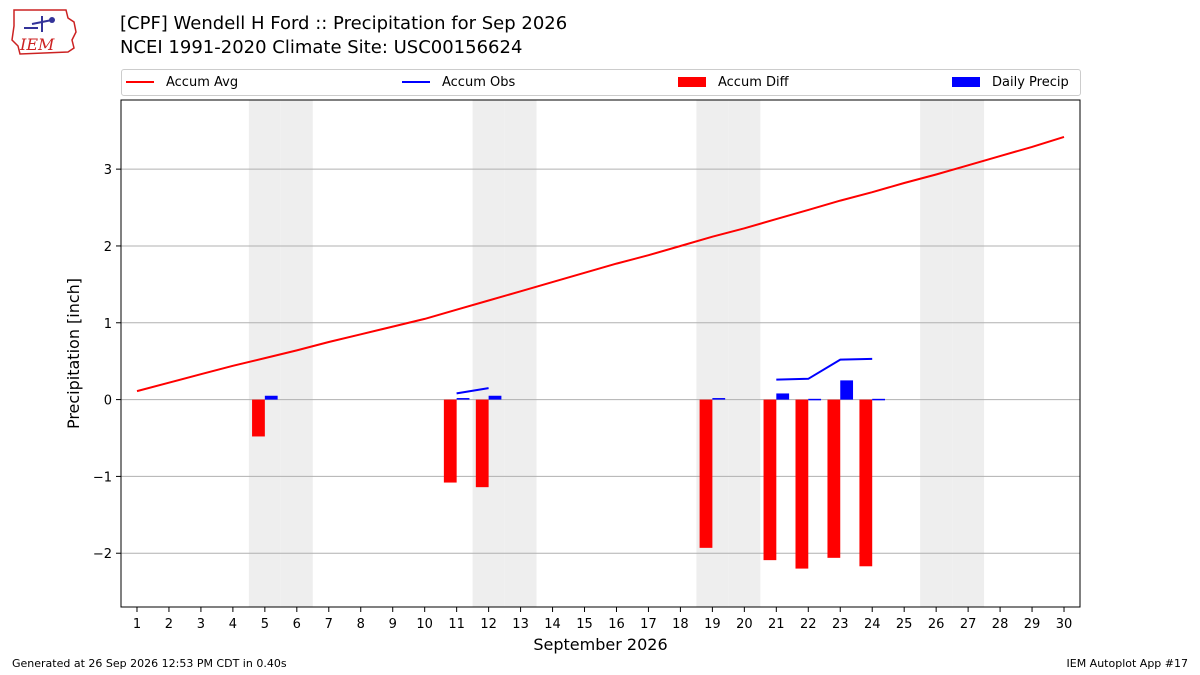 Image resolution: width=1200 pixels, height=675 pixels. I want to click on x-tick-label: 13, so click(520, 624).